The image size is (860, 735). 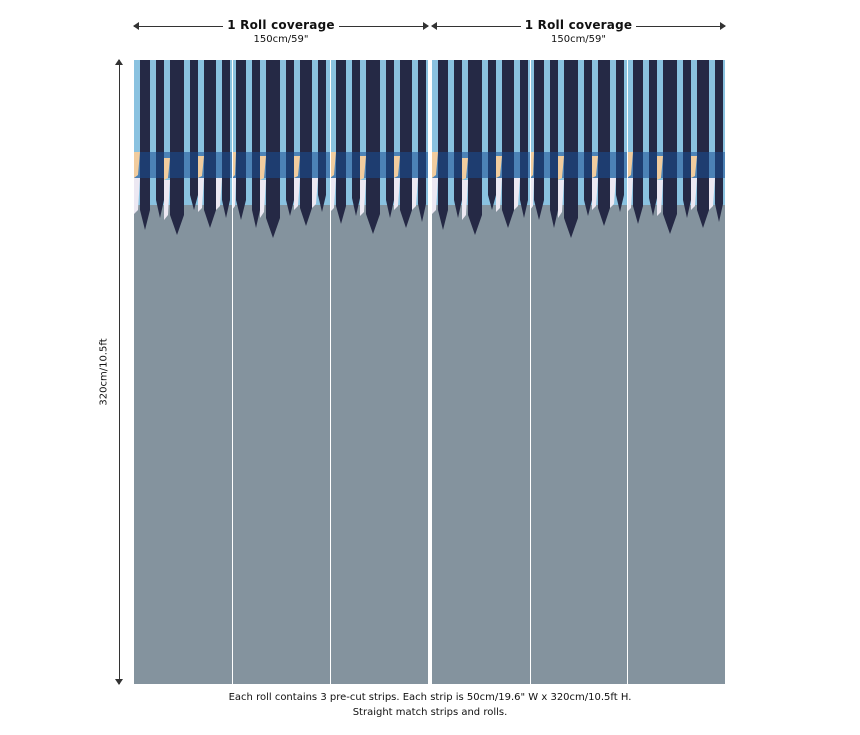 I want to click on height-dimension: 320cm/10.5ft, so click(x=112, y=372).